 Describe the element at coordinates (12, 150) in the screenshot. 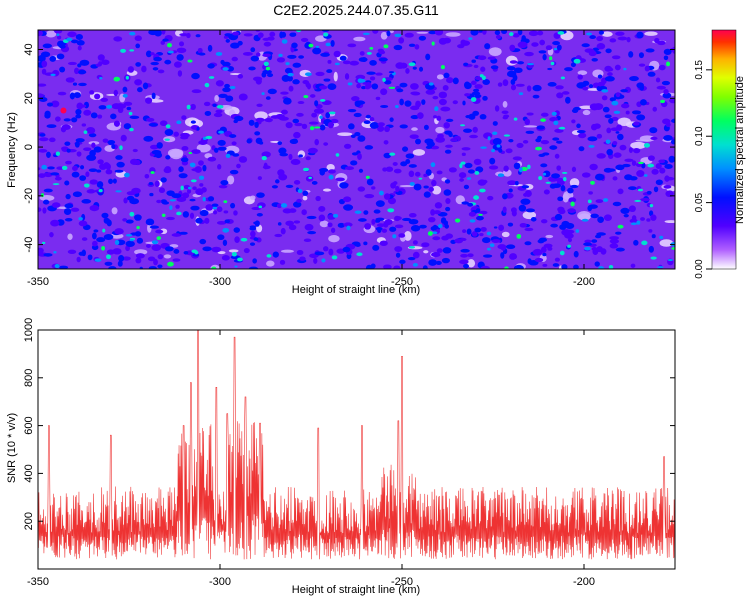

I see `top-y-axis-label: Frequency (Hz)` at that location.